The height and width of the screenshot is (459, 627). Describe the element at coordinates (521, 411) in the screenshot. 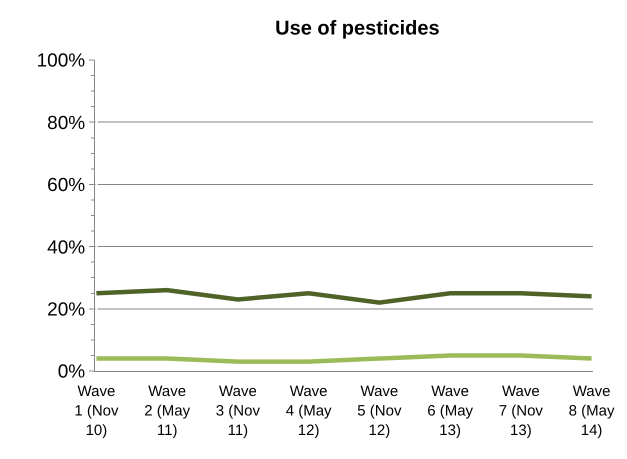

I see `x-tick-label: Wave 7 (Nov 13)` at that location.